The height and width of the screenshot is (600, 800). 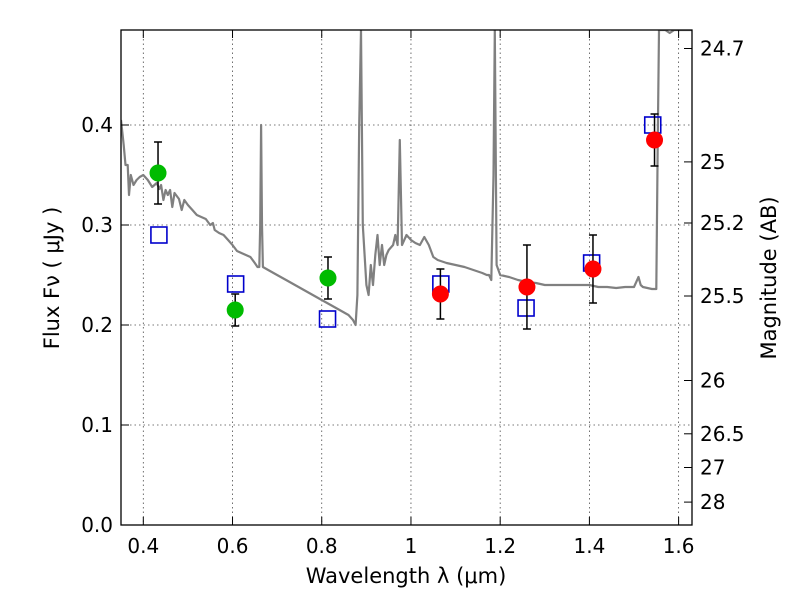 What do you see at coordinates (143, 546) in the screenshot?
I see `x-tick-label: 0.4` at bounding box center [143, 546].